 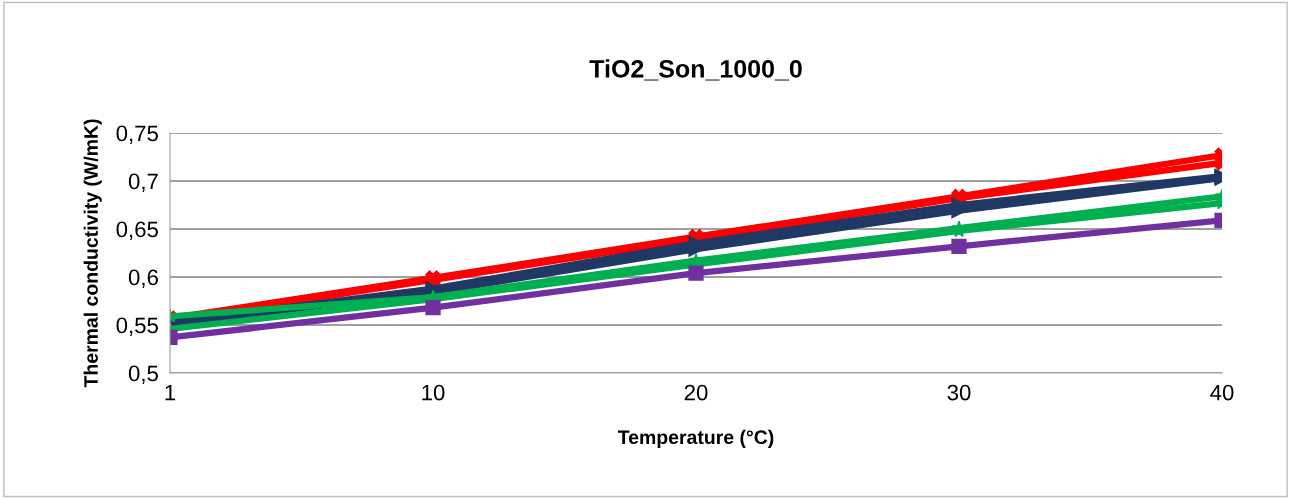 I want to click on y-tick-label: 0,6, so click(x=143, y=278).